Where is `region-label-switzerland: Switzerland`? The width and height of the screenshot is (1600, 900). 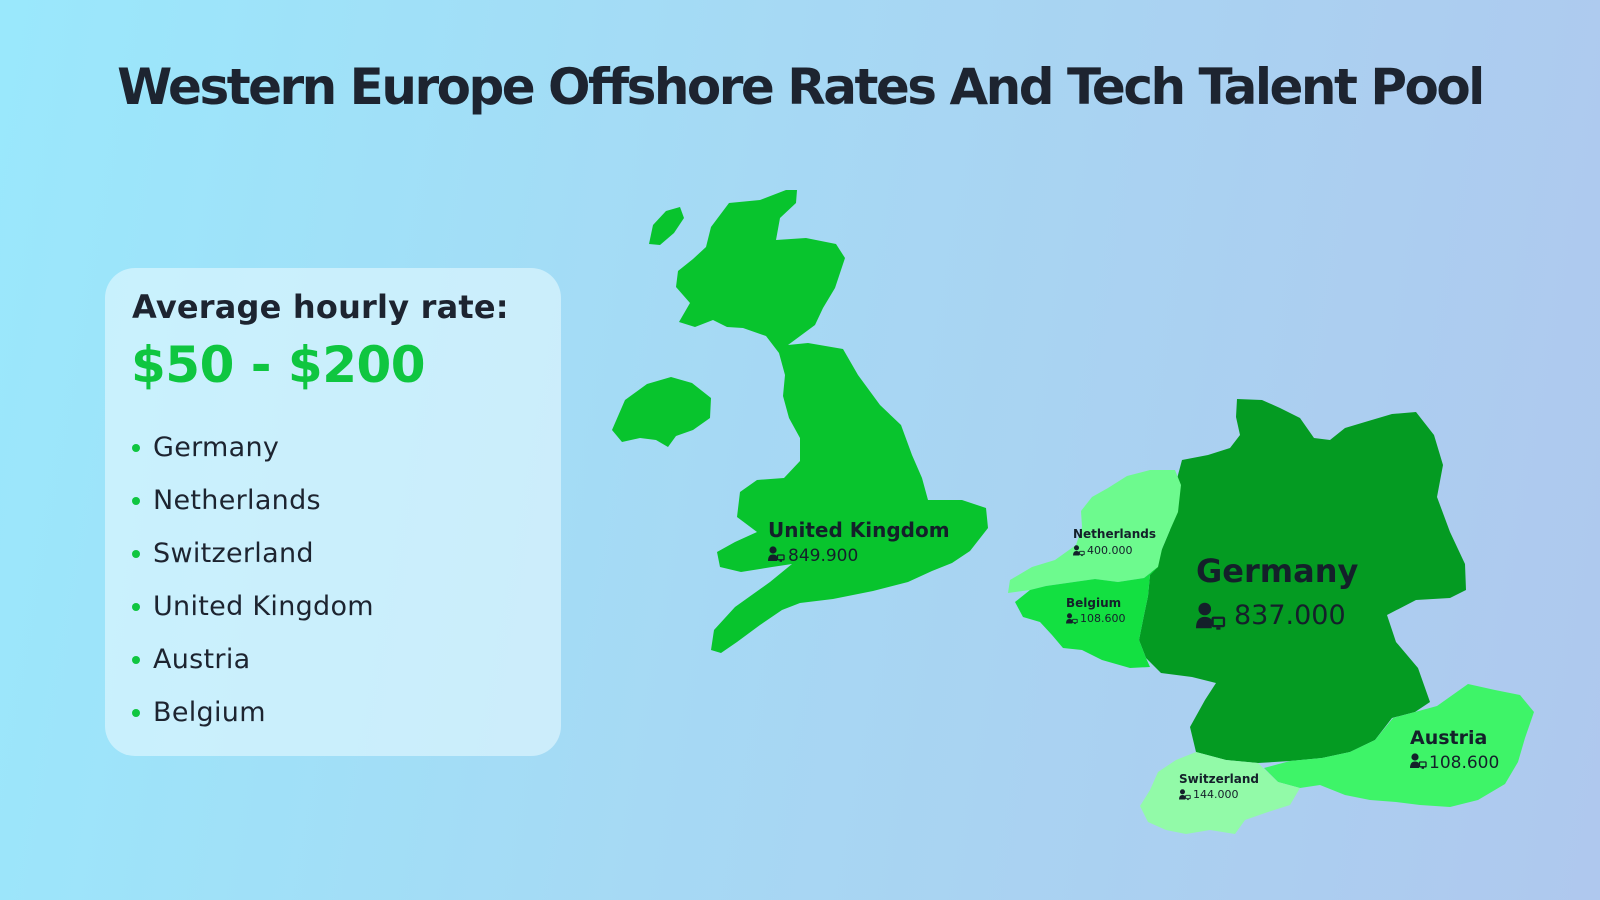 region-label-switzerland: Switzerland is located at coordinates (1219, 779).